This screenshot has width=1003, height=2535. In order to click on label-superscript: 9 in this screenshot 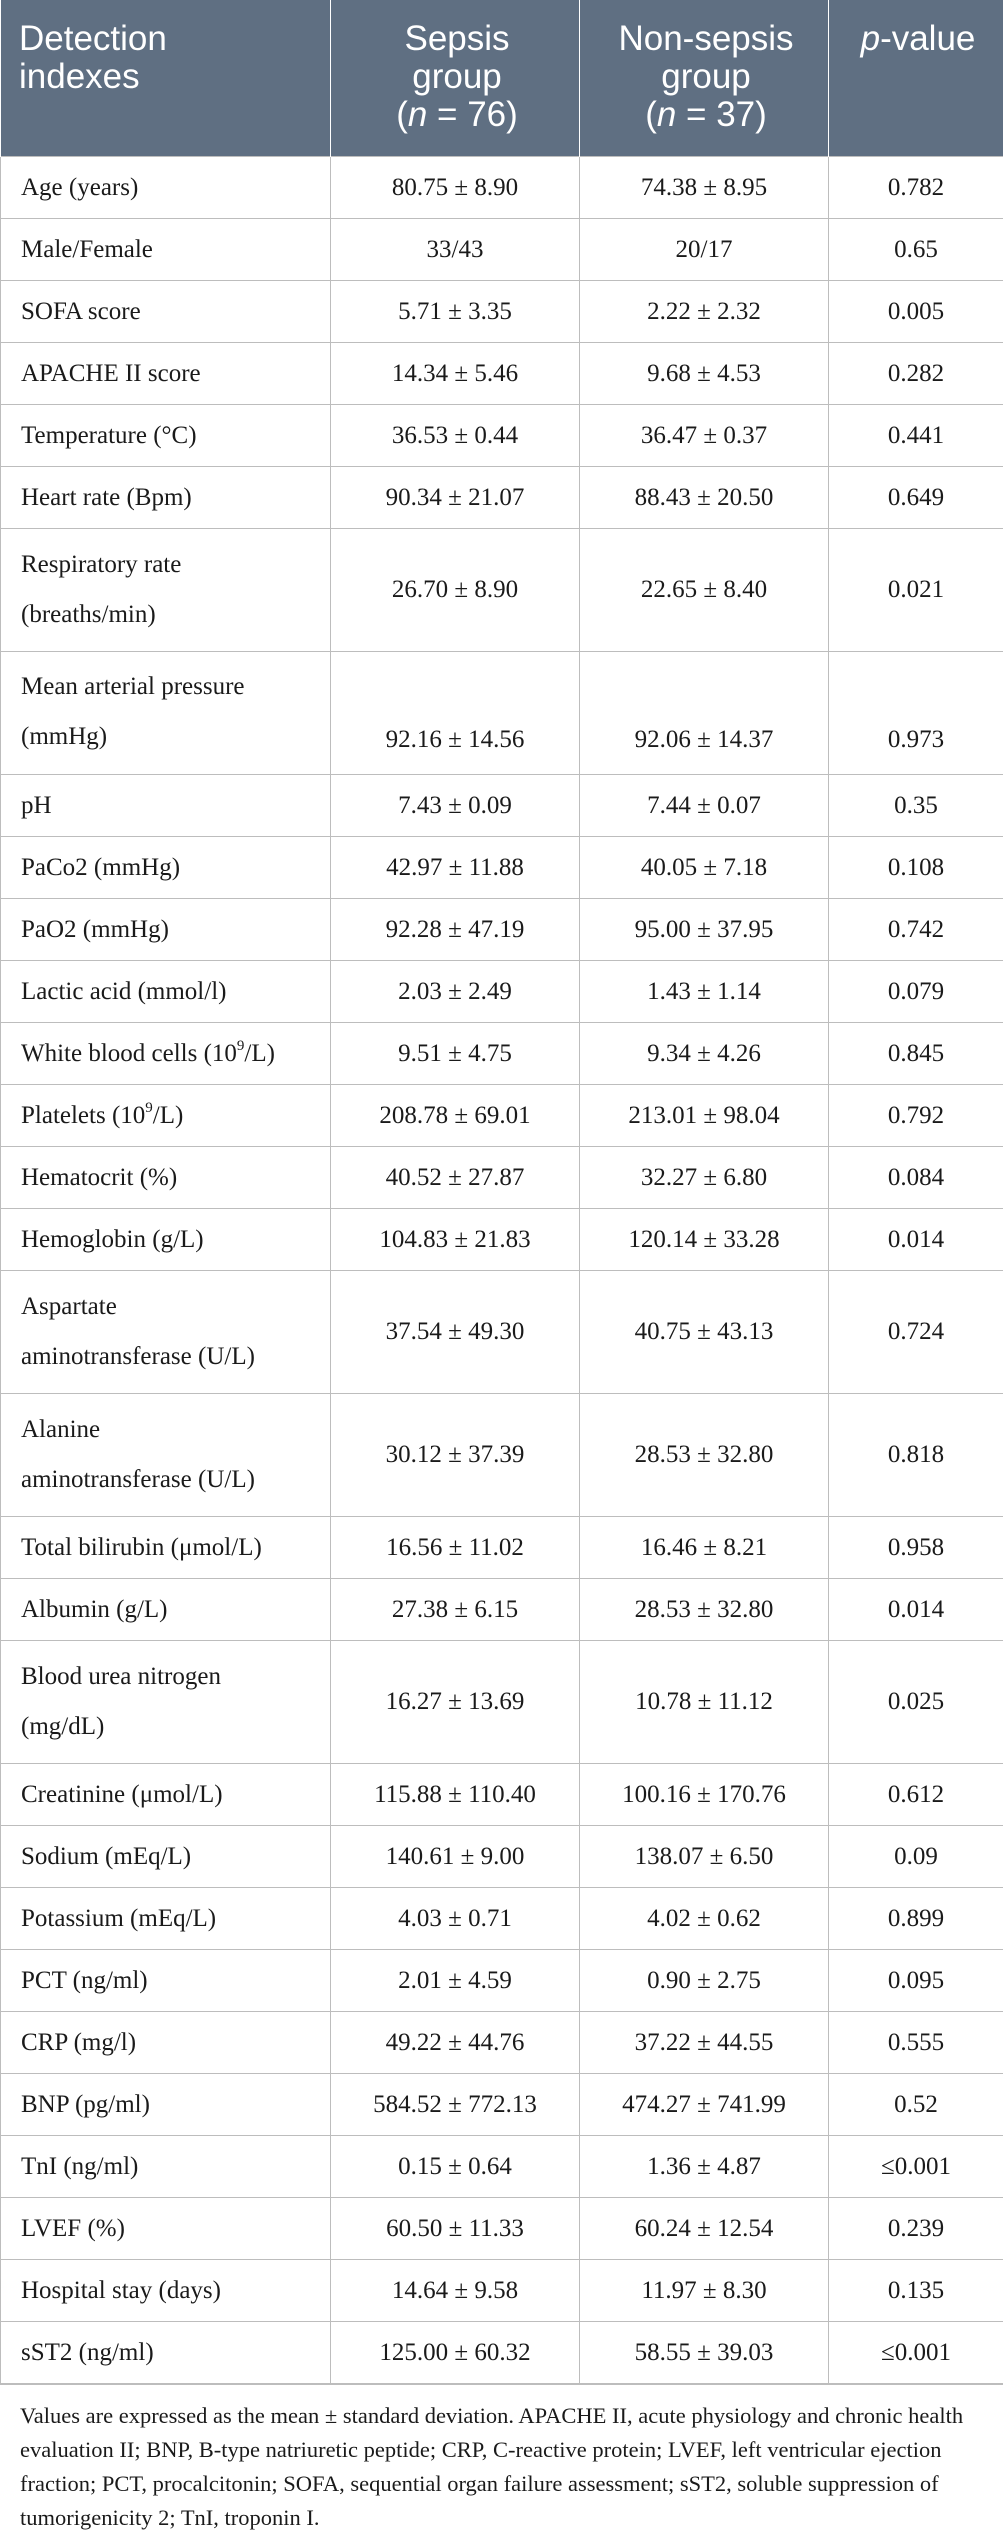, I will do `click(149, 1108)`.